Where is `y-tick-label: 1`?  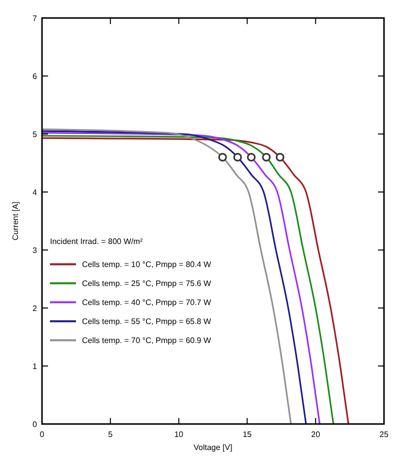 y-tick-label: 1 is located at coordinates (35, 366).